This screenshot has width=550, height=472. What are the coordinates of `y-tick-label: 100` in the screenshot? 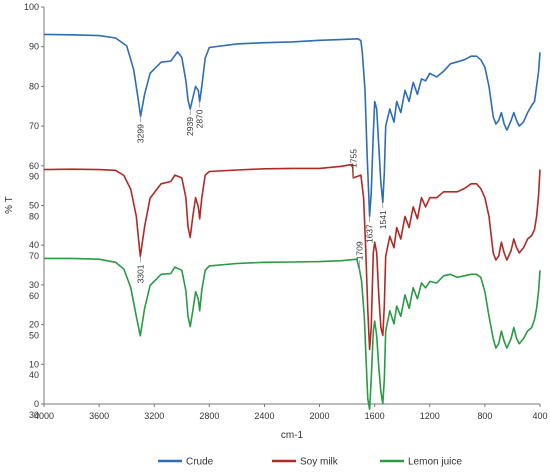 It's located at (31, 7).